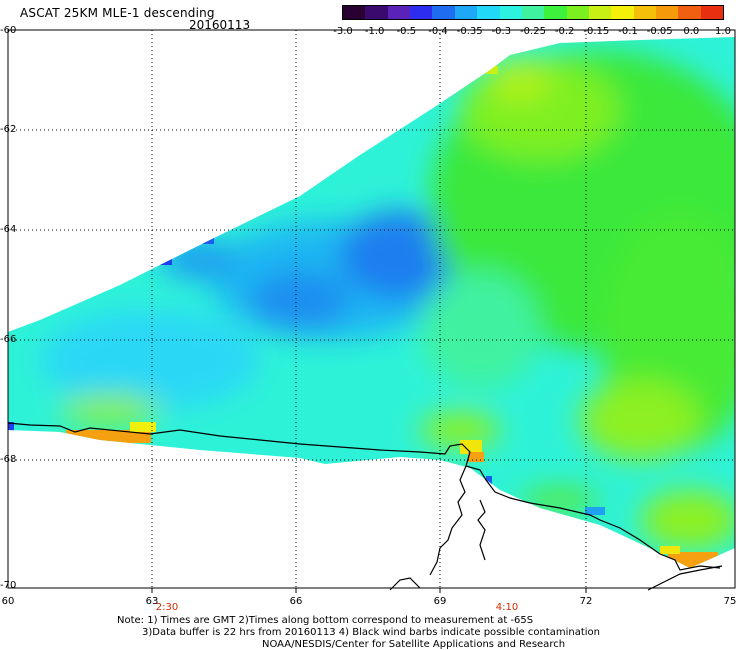  What do you see at coordinates (8, 339) in the screenshot?
I see `lat-label-66: -66` at bounding box center [8, 339].